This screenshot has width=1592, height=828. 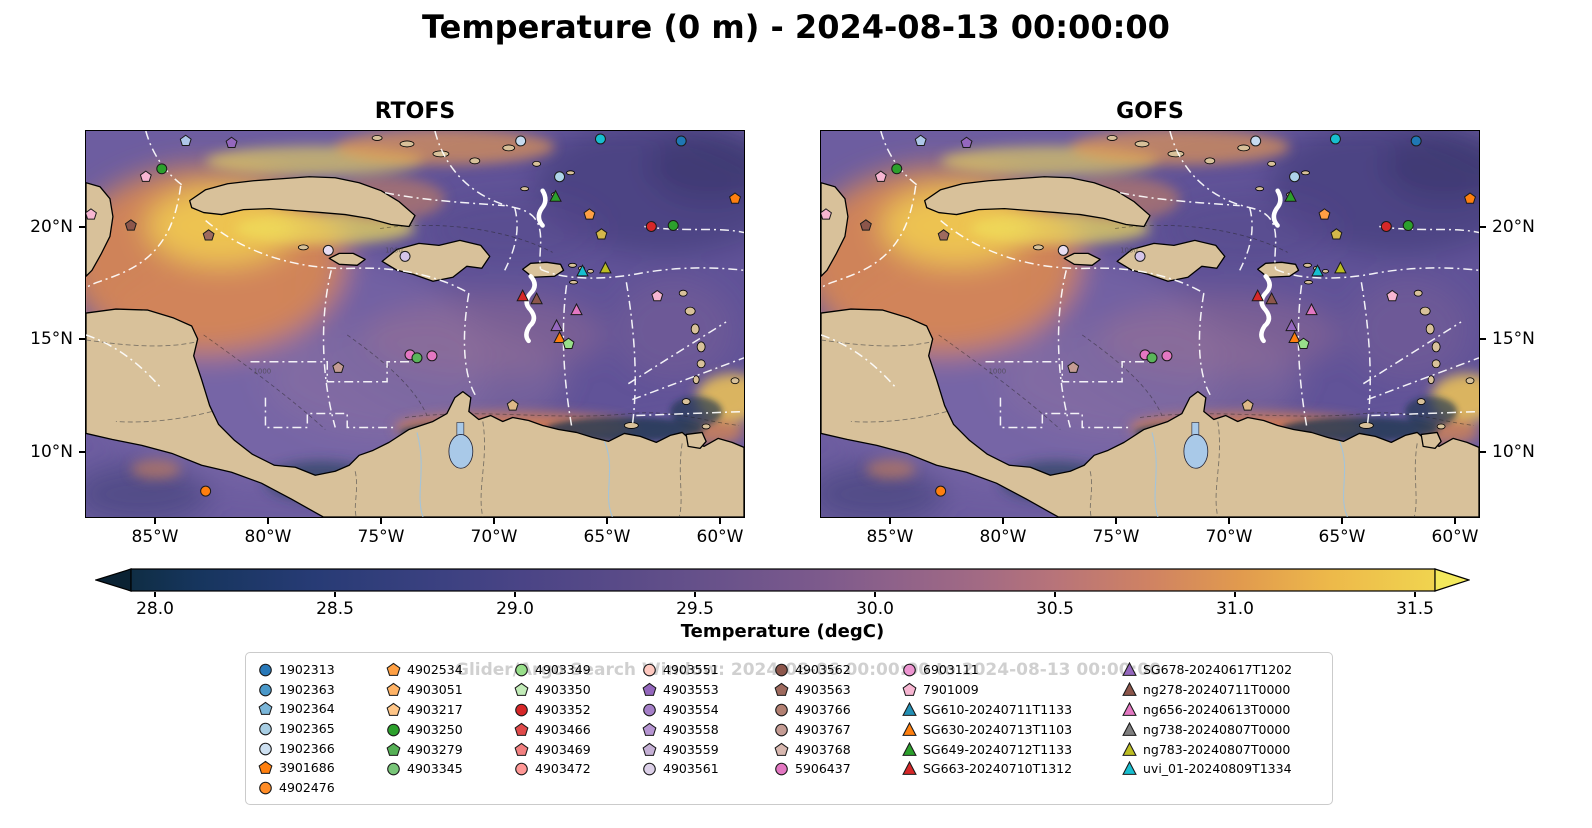 I want to click on legend-item: 5906437, so click(x=833, y=769).